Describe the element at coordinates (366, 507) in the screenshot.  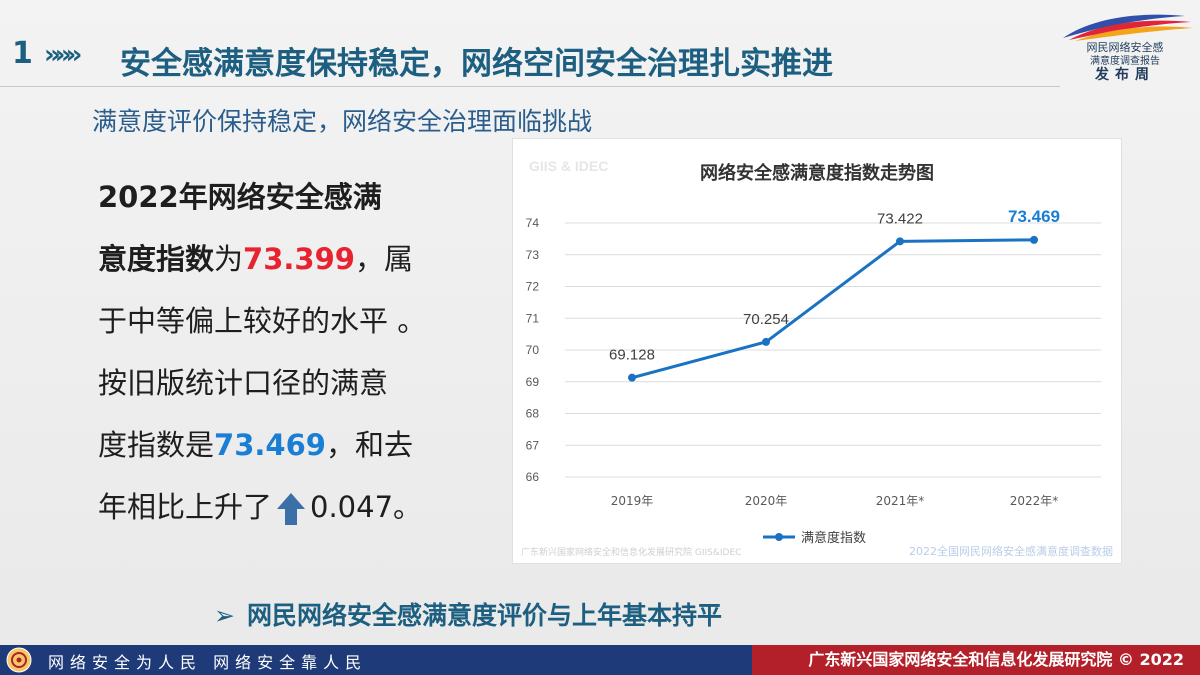
I see `increase-value: 0.047。` at that location.